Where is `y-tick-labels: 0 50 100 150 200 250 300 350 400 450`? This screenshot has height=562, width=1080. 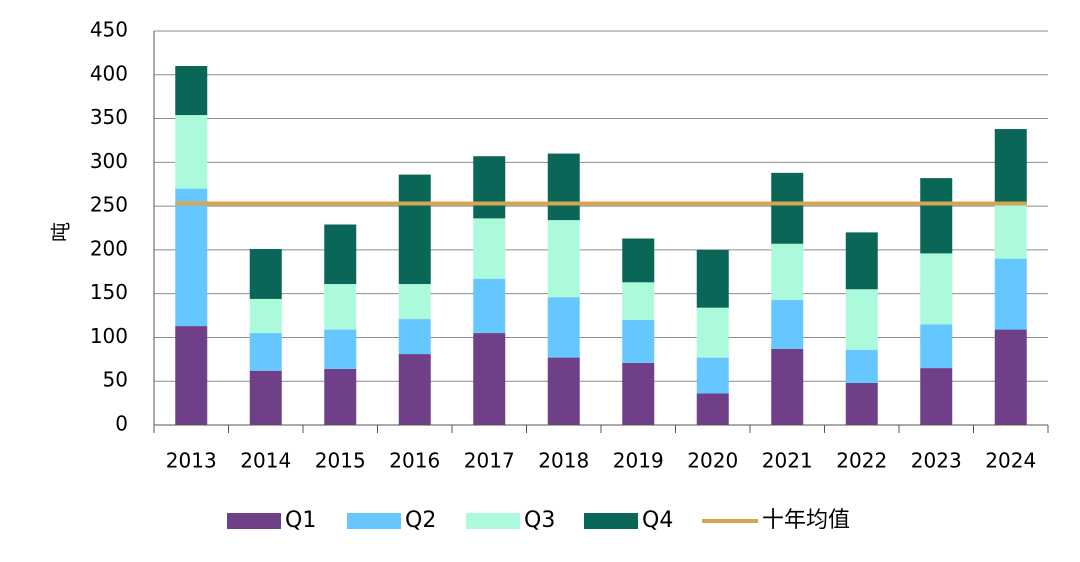
y-tick-labels: 0 50 100 150 200 250 300 350 400 450 is located at coordinates (109, 227).